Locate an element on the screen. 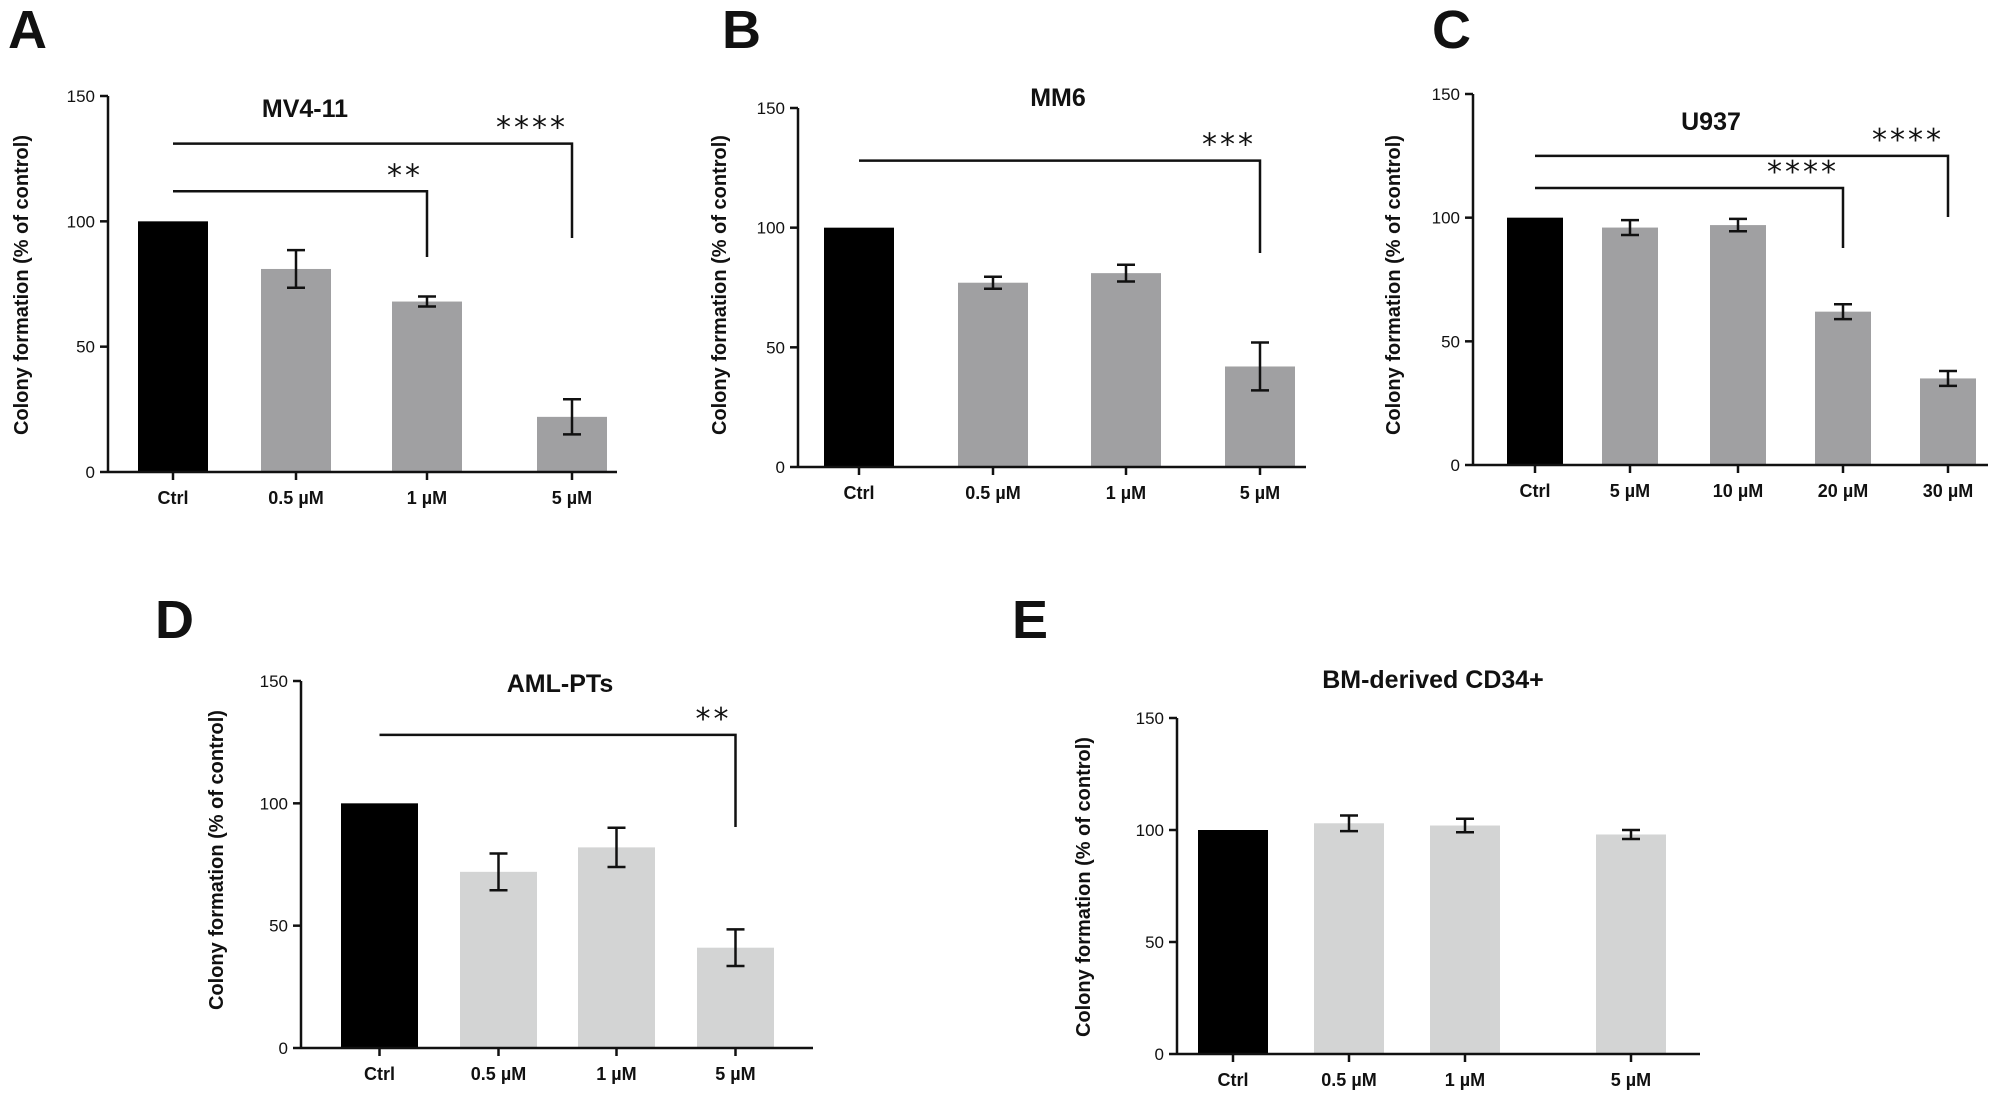 Image resolution: width=2000 pixels, height=1097 pixels. panel-letter: A is located at coordinates (27, 30).